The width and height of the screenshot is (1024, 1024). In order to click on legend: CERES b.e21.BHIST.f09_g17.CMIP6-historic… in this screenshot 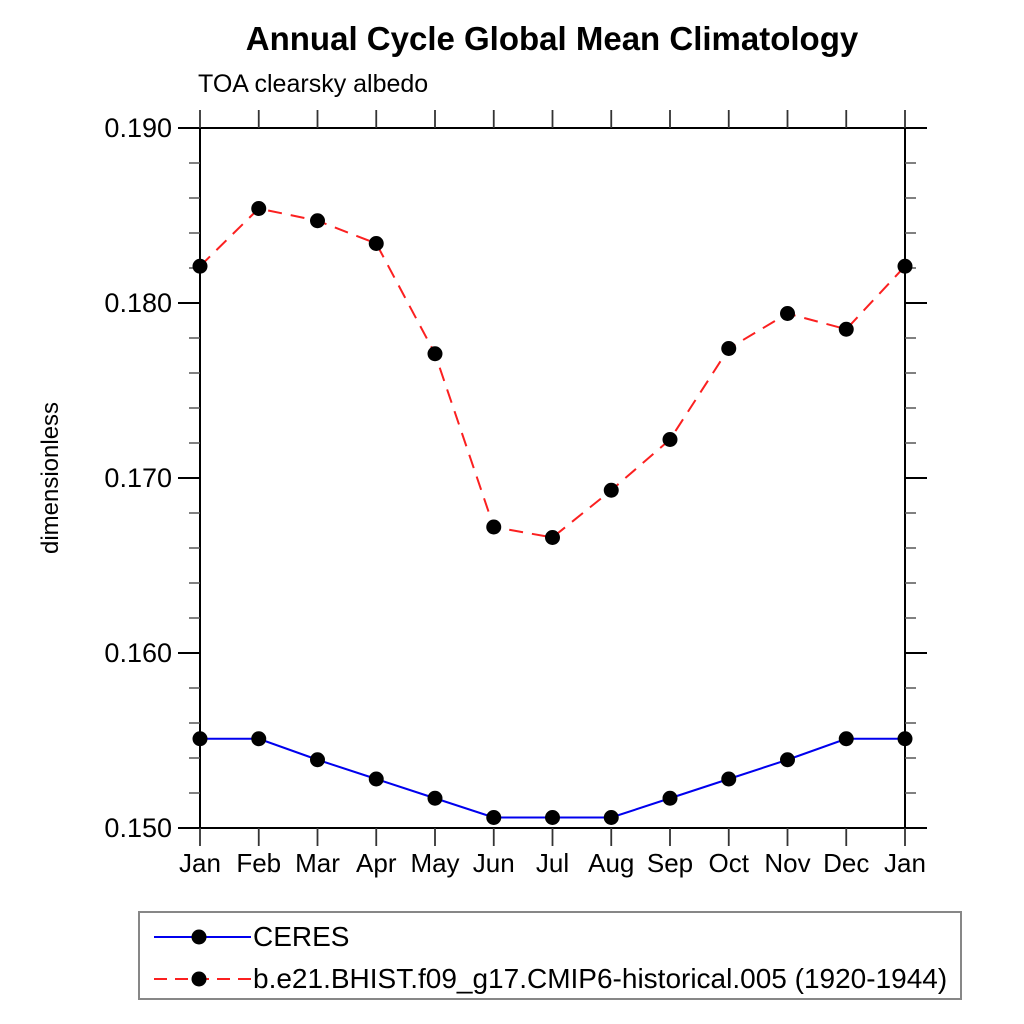, I will do `click(550, 955)`.